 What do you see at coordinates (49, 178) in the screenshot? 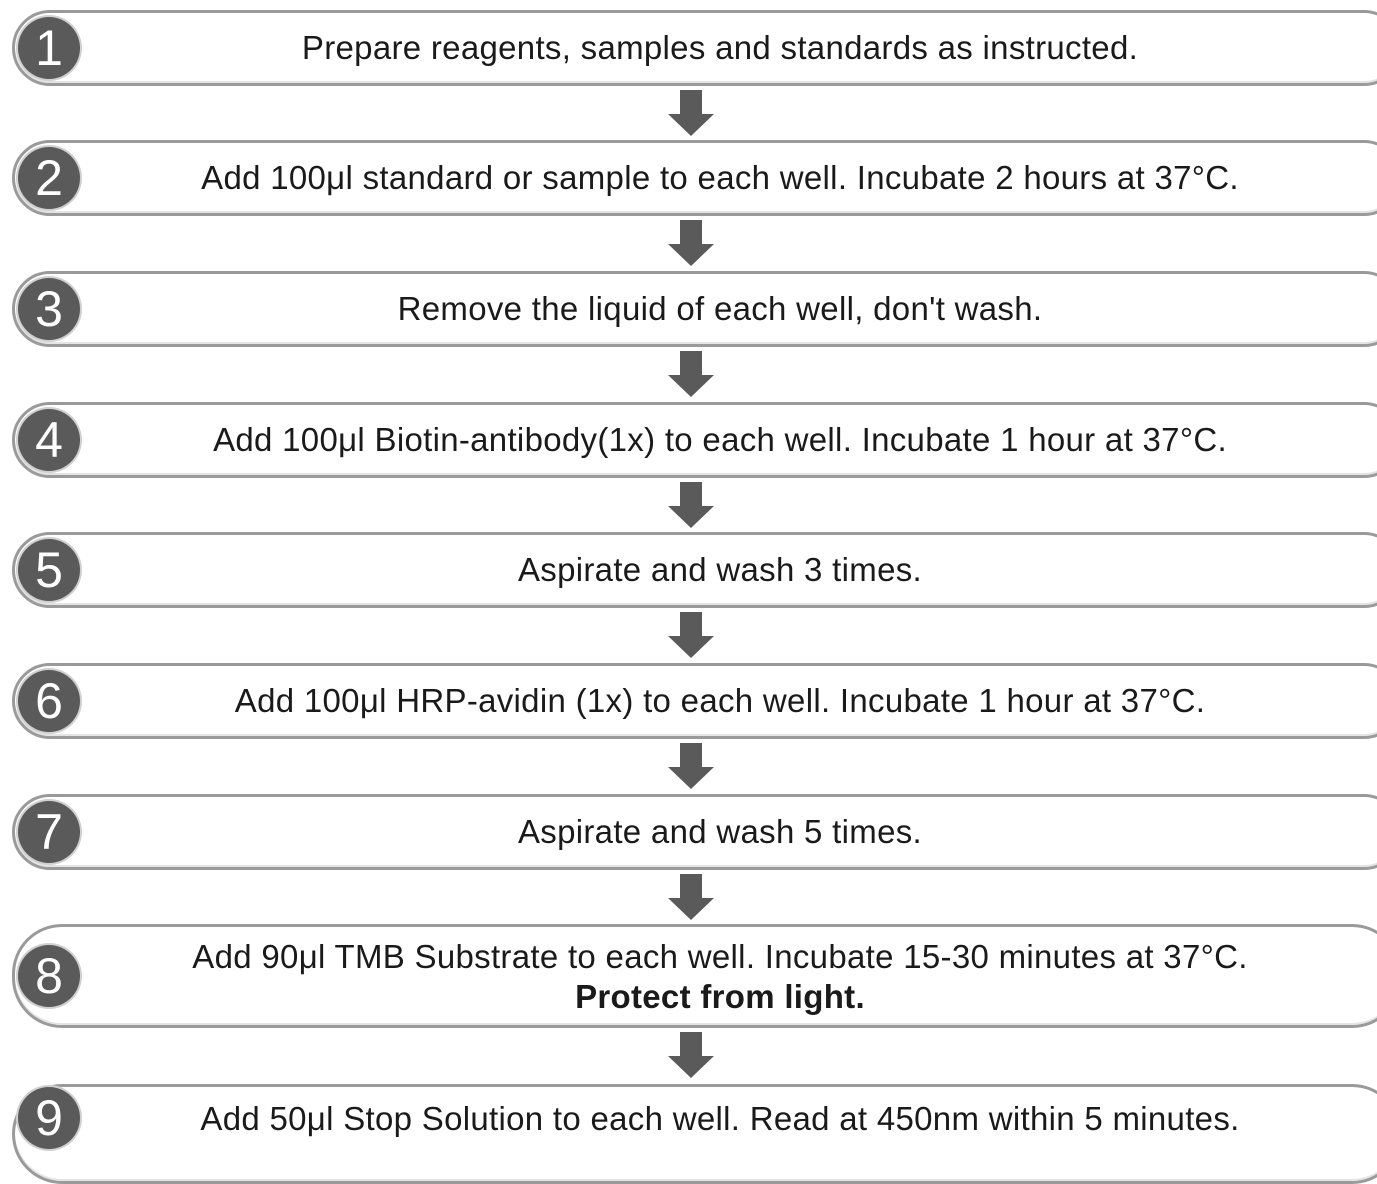
I see `step-number-badge: 2` at bounding box center [49, 178].